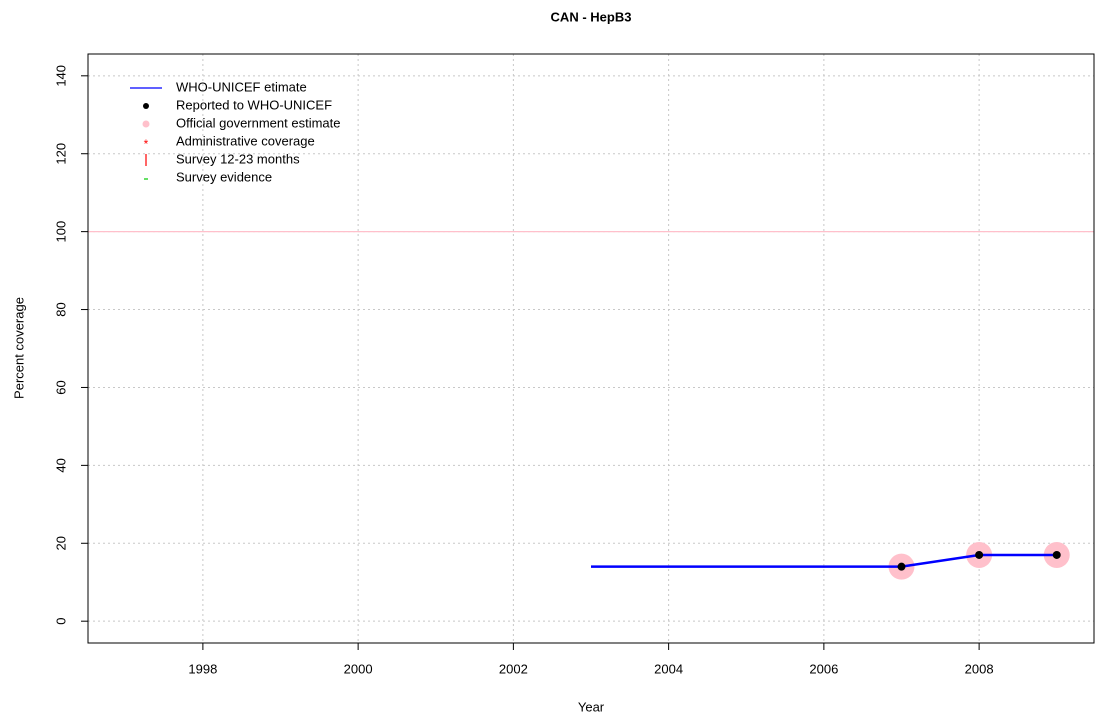 The width and height of the screenshot is (1095, 717). What do you see at coordinates (979, 668) in the screenshot?
I see `x-tick-label: 2008` at bounding box center [979, 668].